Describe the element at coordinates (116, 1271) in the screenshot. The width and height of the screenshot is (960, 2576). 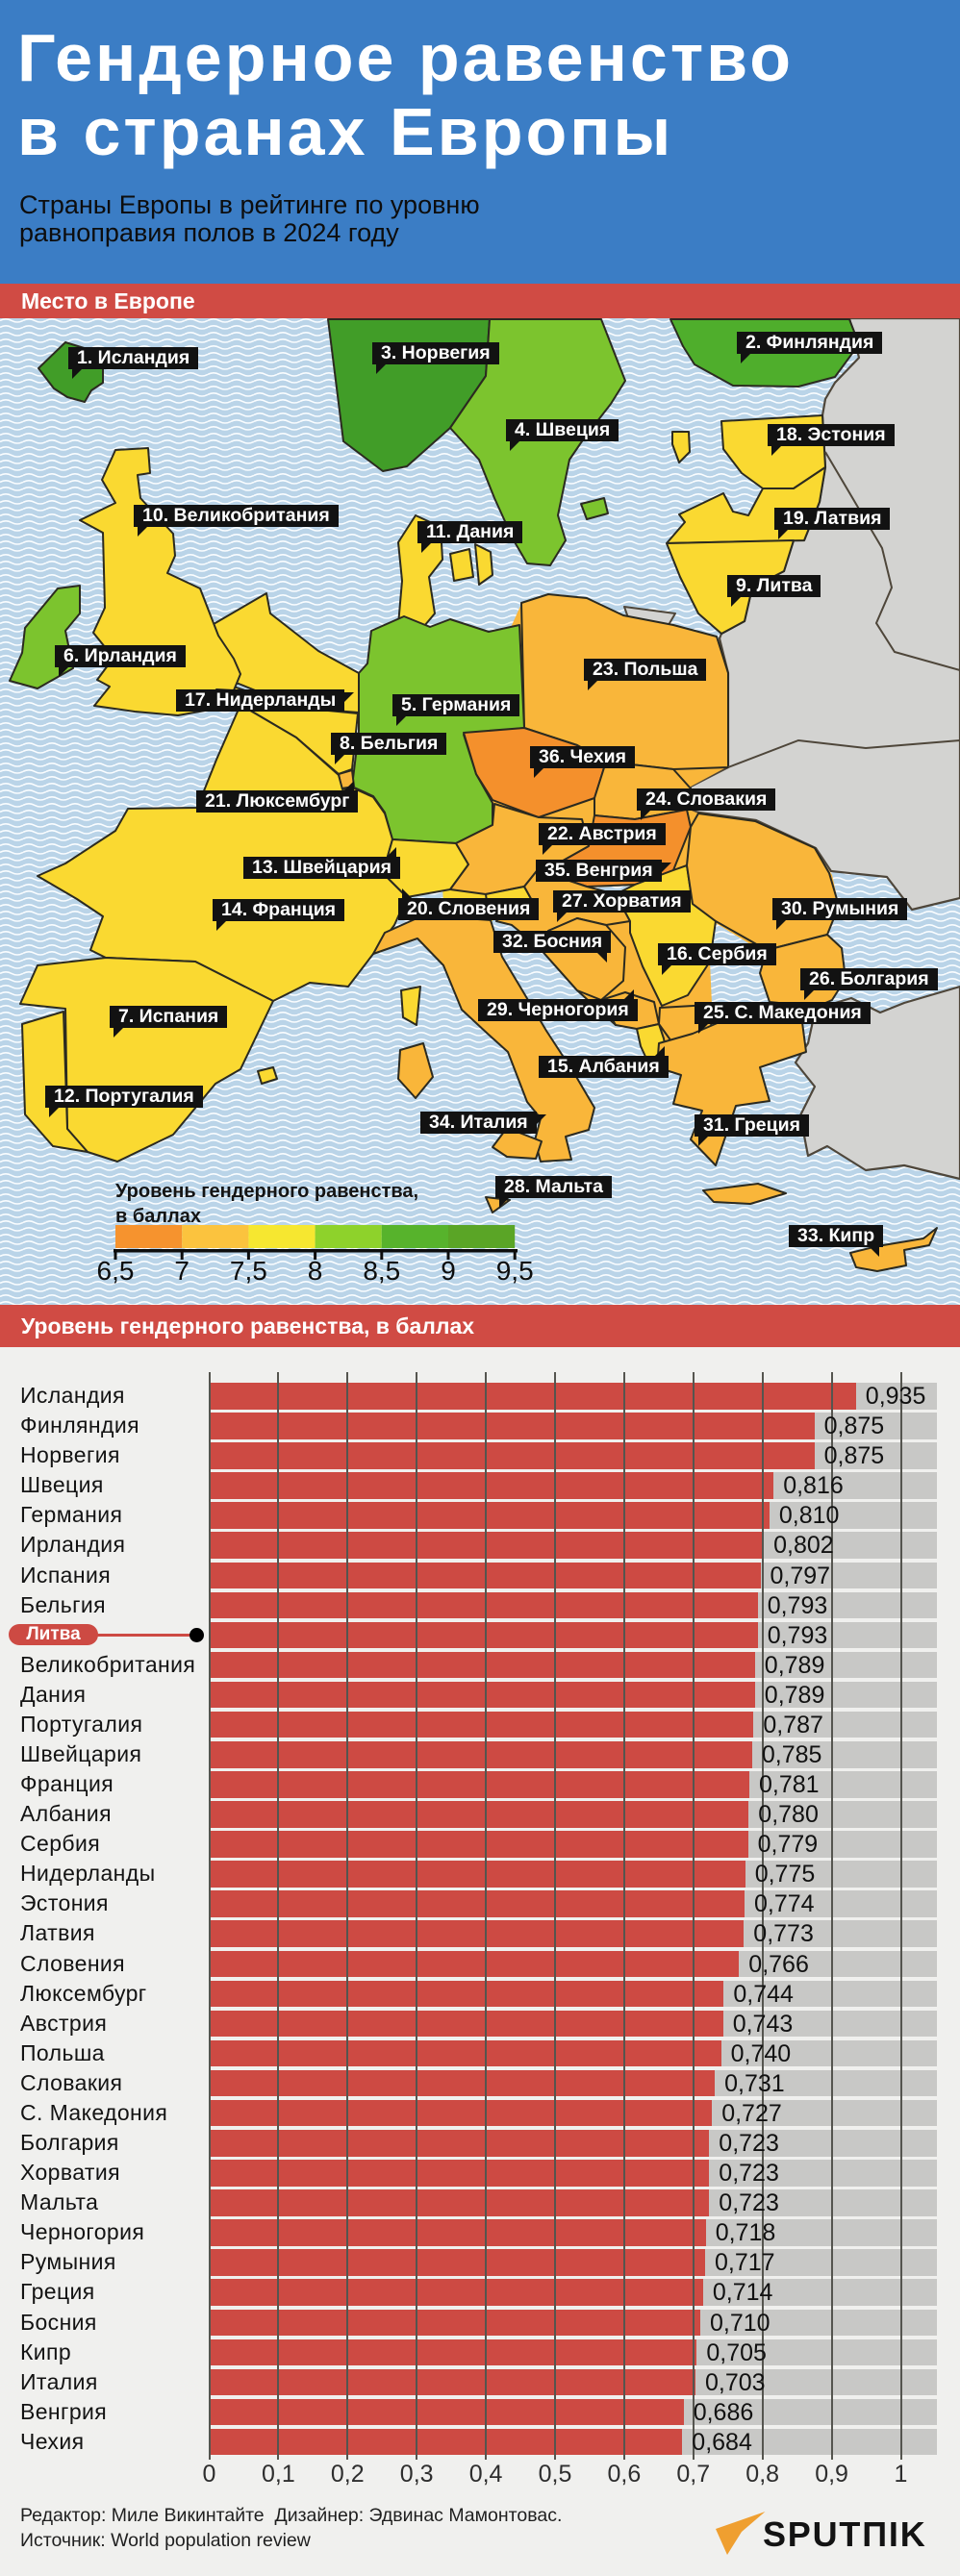
I see `svg-text: 6,5` at that location.